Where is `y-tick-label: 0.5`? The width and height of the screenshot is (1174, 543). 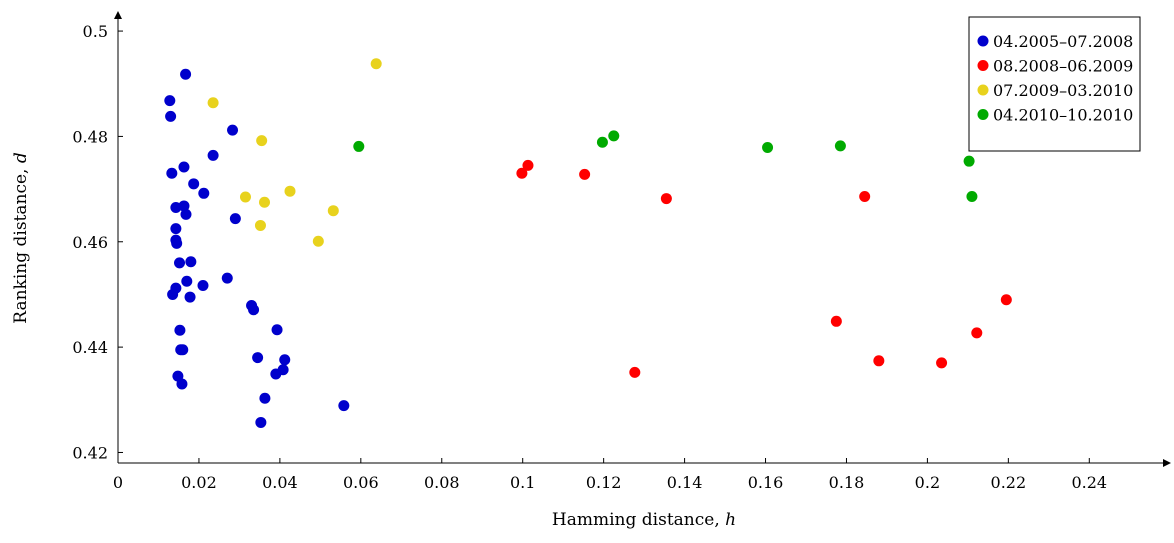 y-tick-label: 0.5 is located at coordinates (95, 31).